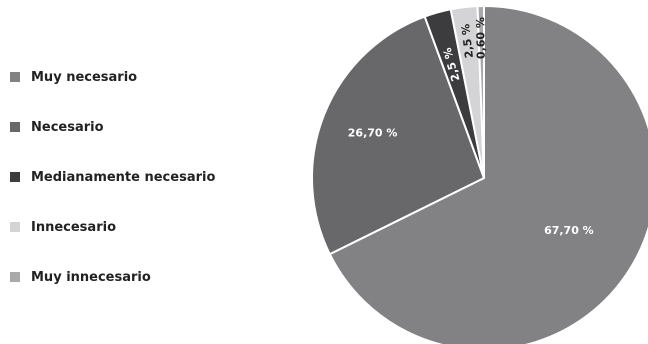  I want to click on legend-item-necesario: Necesario, so click(57, 127).